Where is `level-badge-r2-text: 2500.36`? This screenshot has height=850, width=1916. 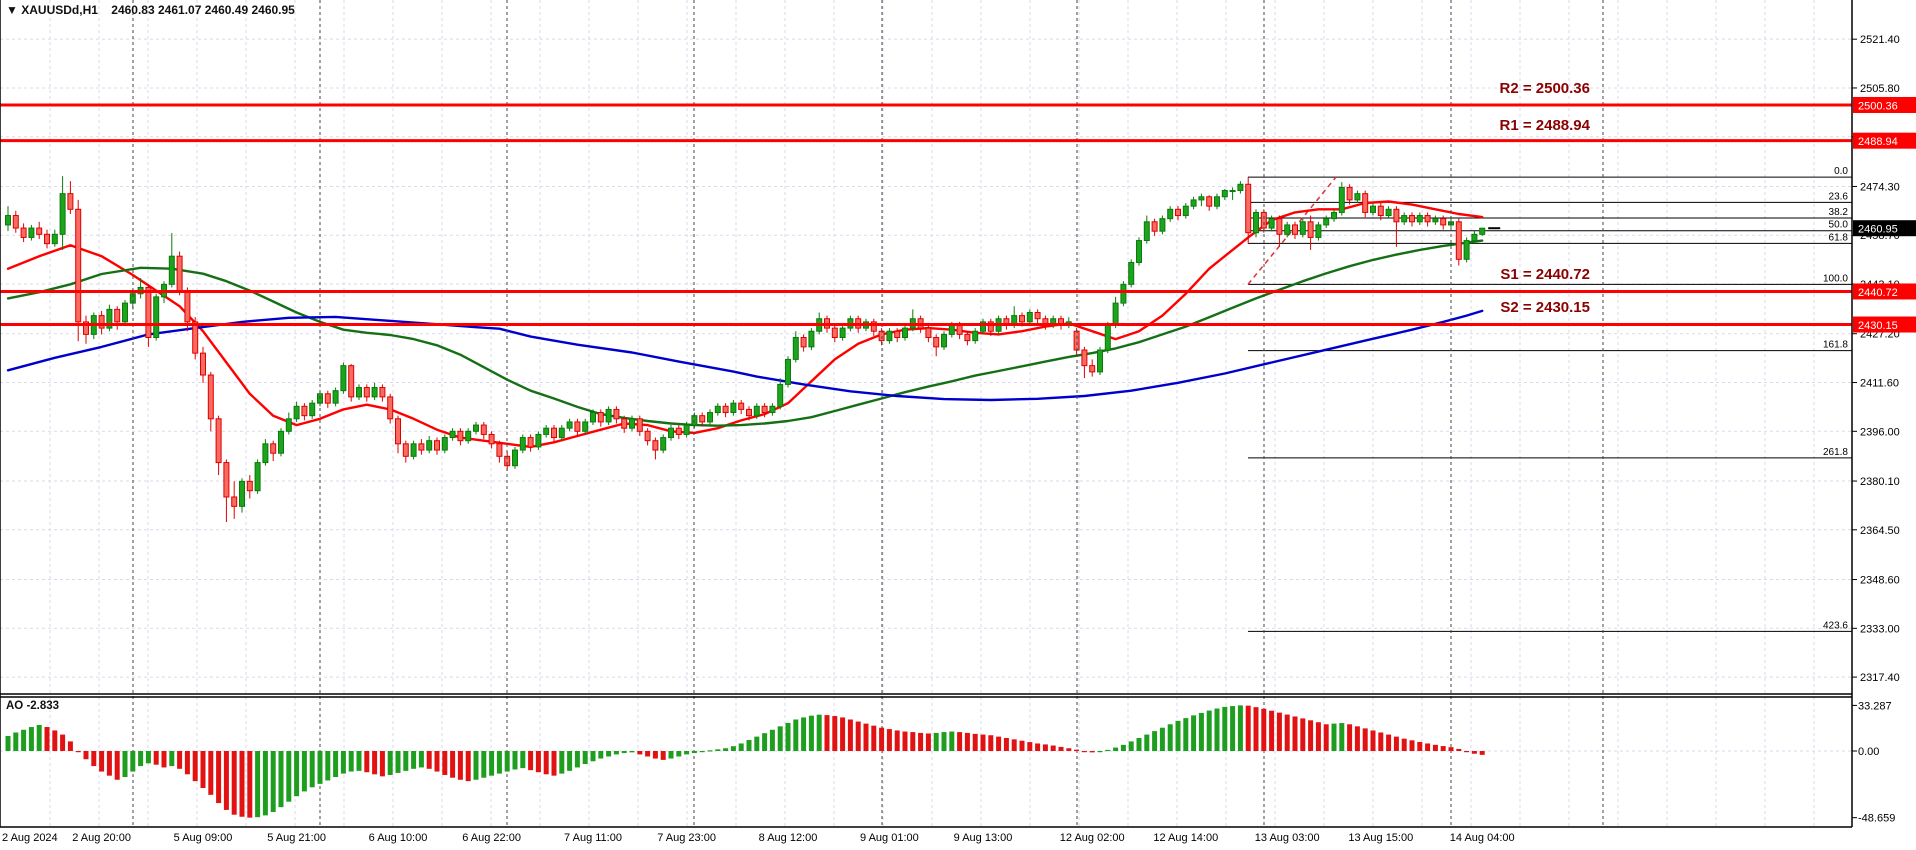 level-badge-r2-text: 2500.36 is located at coordinates (1878, 106).